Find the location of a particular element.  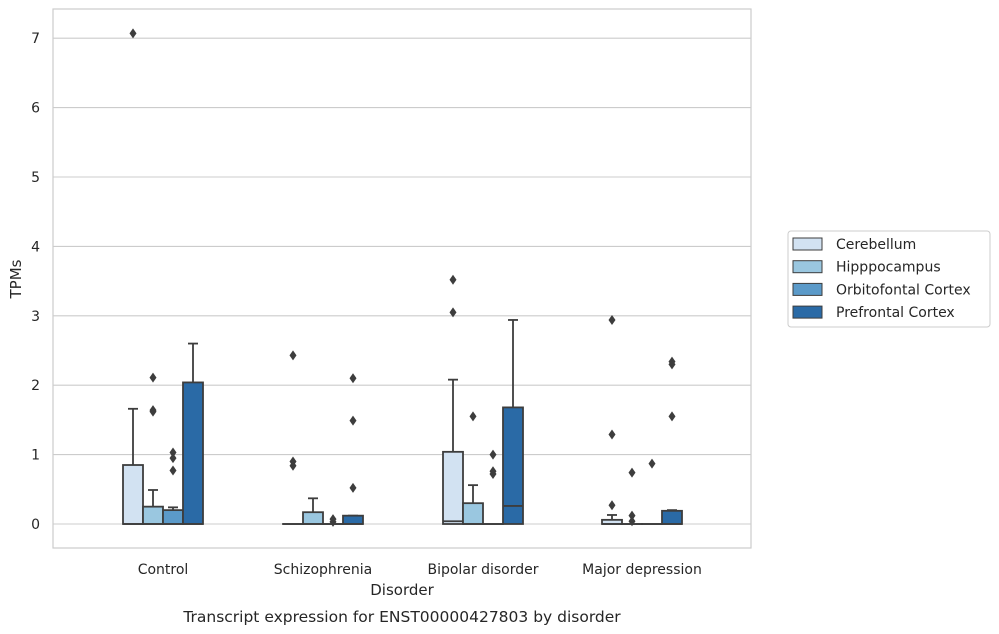

y-tick-label: 7 is located at coordinates (35, 39).